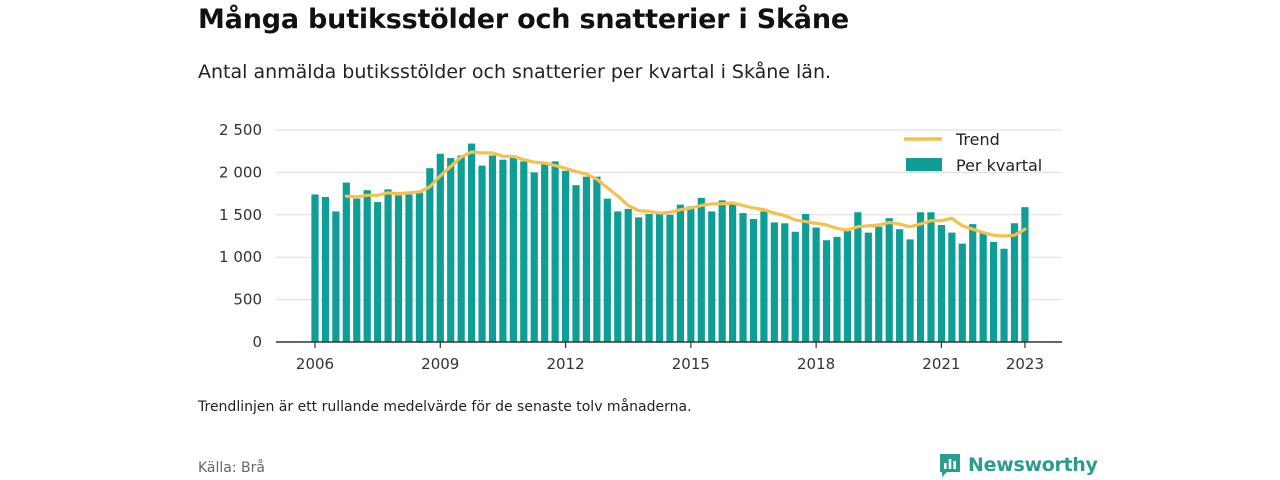 The width and height of the screenshot is (1280, 480). What do you see at coordinates (247, 300) in the screenshot?
I see `y-tick-label: 500` at bounding box center [247, 300].